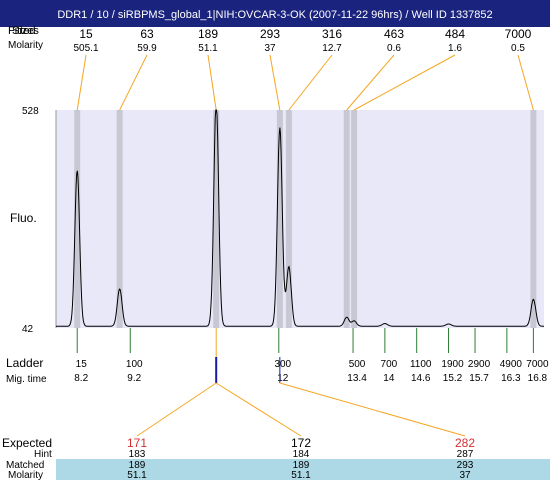  I want to click on peak-size-0: 15, so click(86, 34).